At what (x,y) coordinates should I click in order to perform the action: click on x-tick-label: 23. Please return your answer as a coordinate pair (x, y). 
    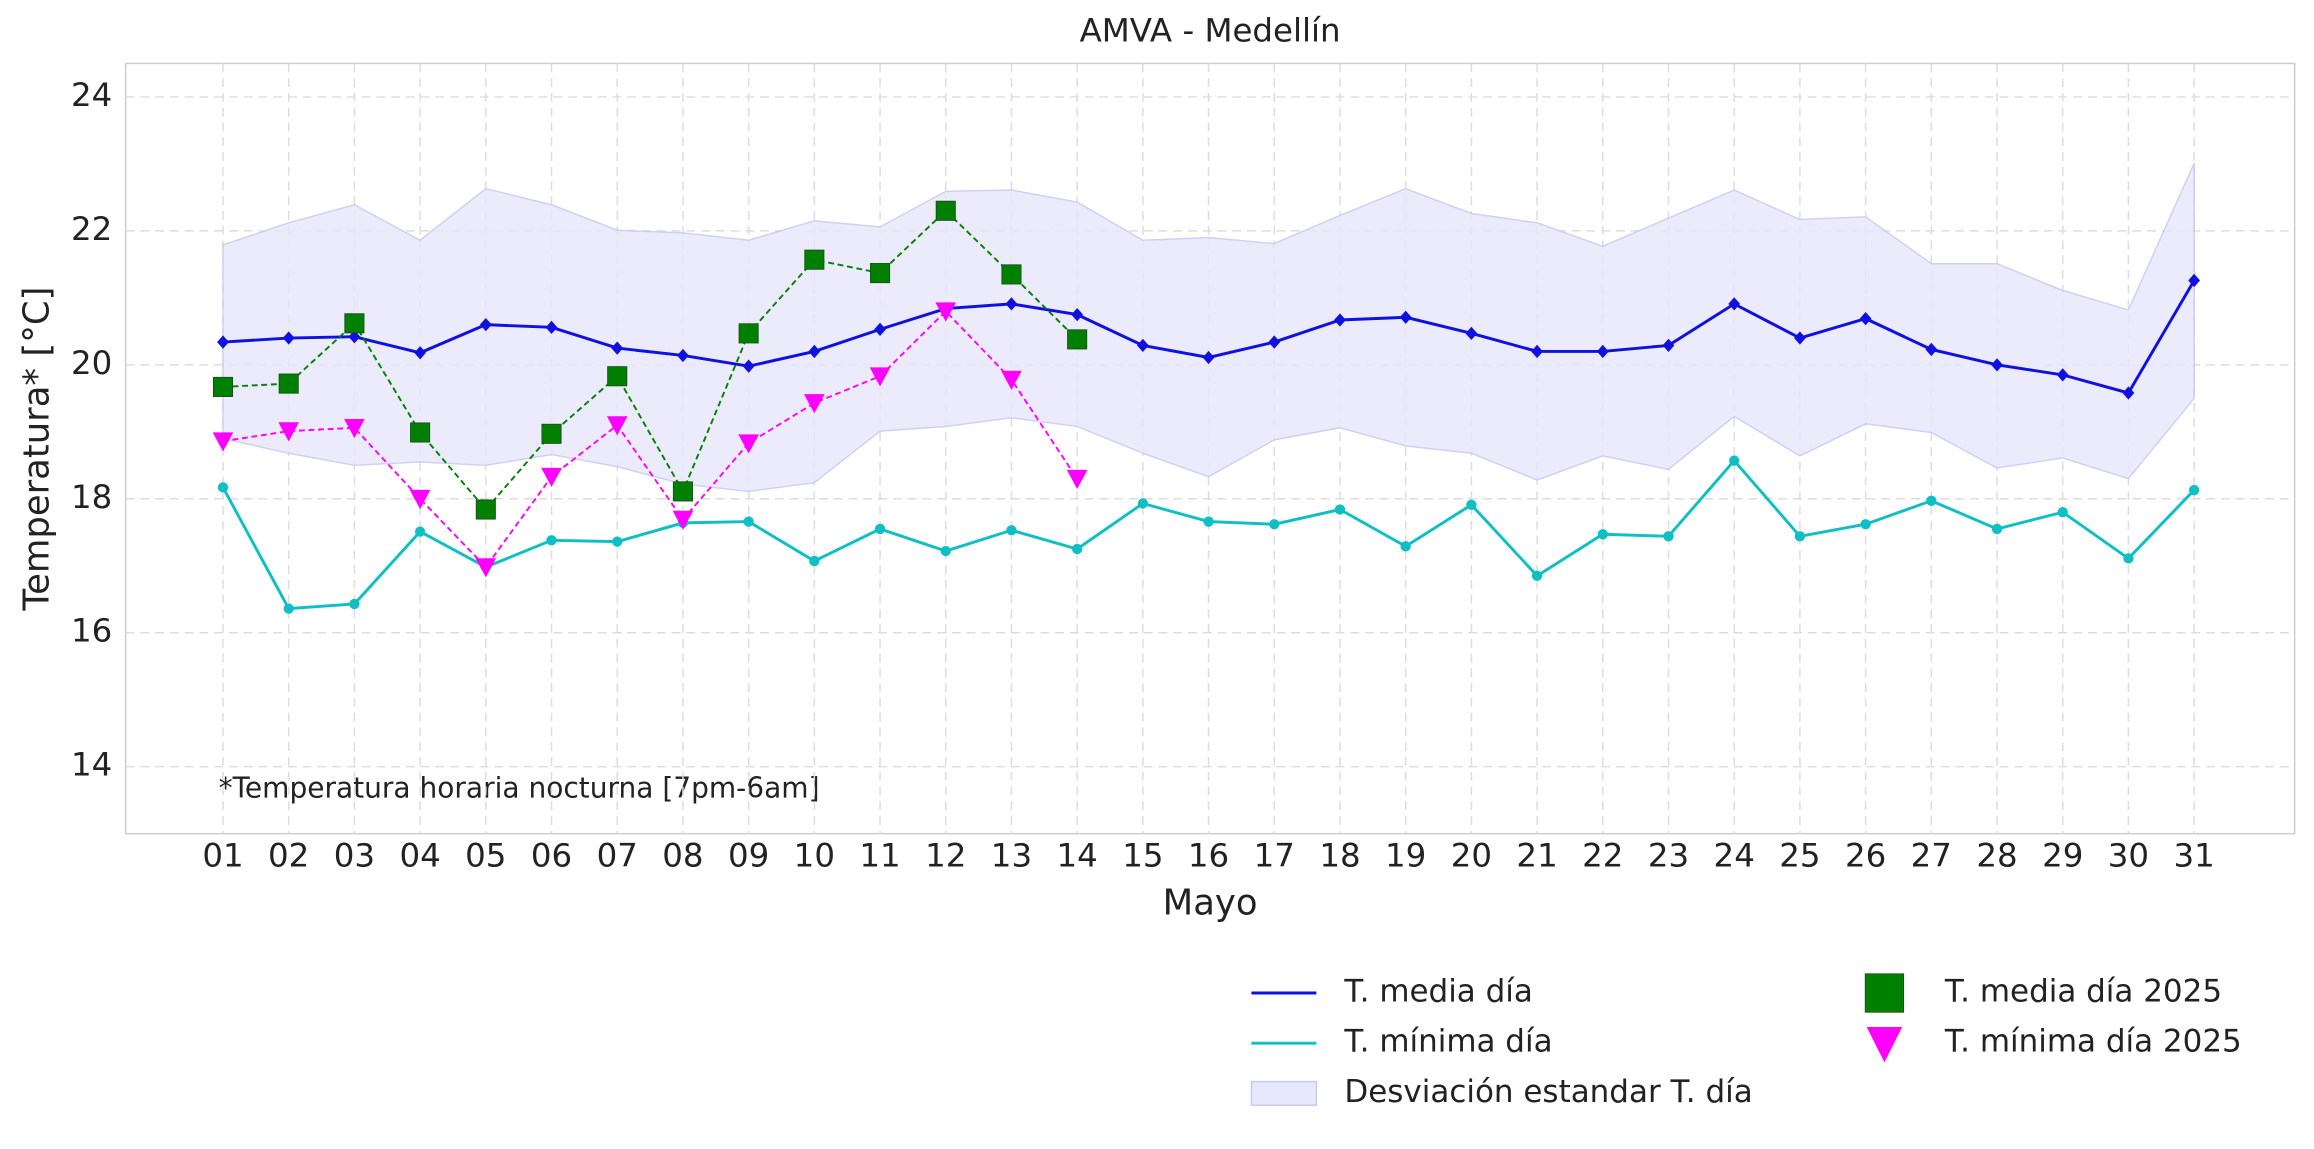
    Looking at the image, I should click on (1668, 855).